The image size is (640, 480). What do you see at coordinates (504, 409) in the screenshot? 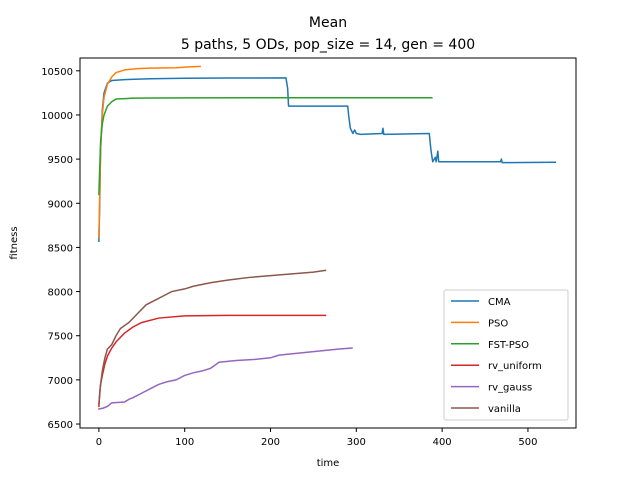
I see `legend-label-vanilla: vanilla` at bounding box center [504, 409].